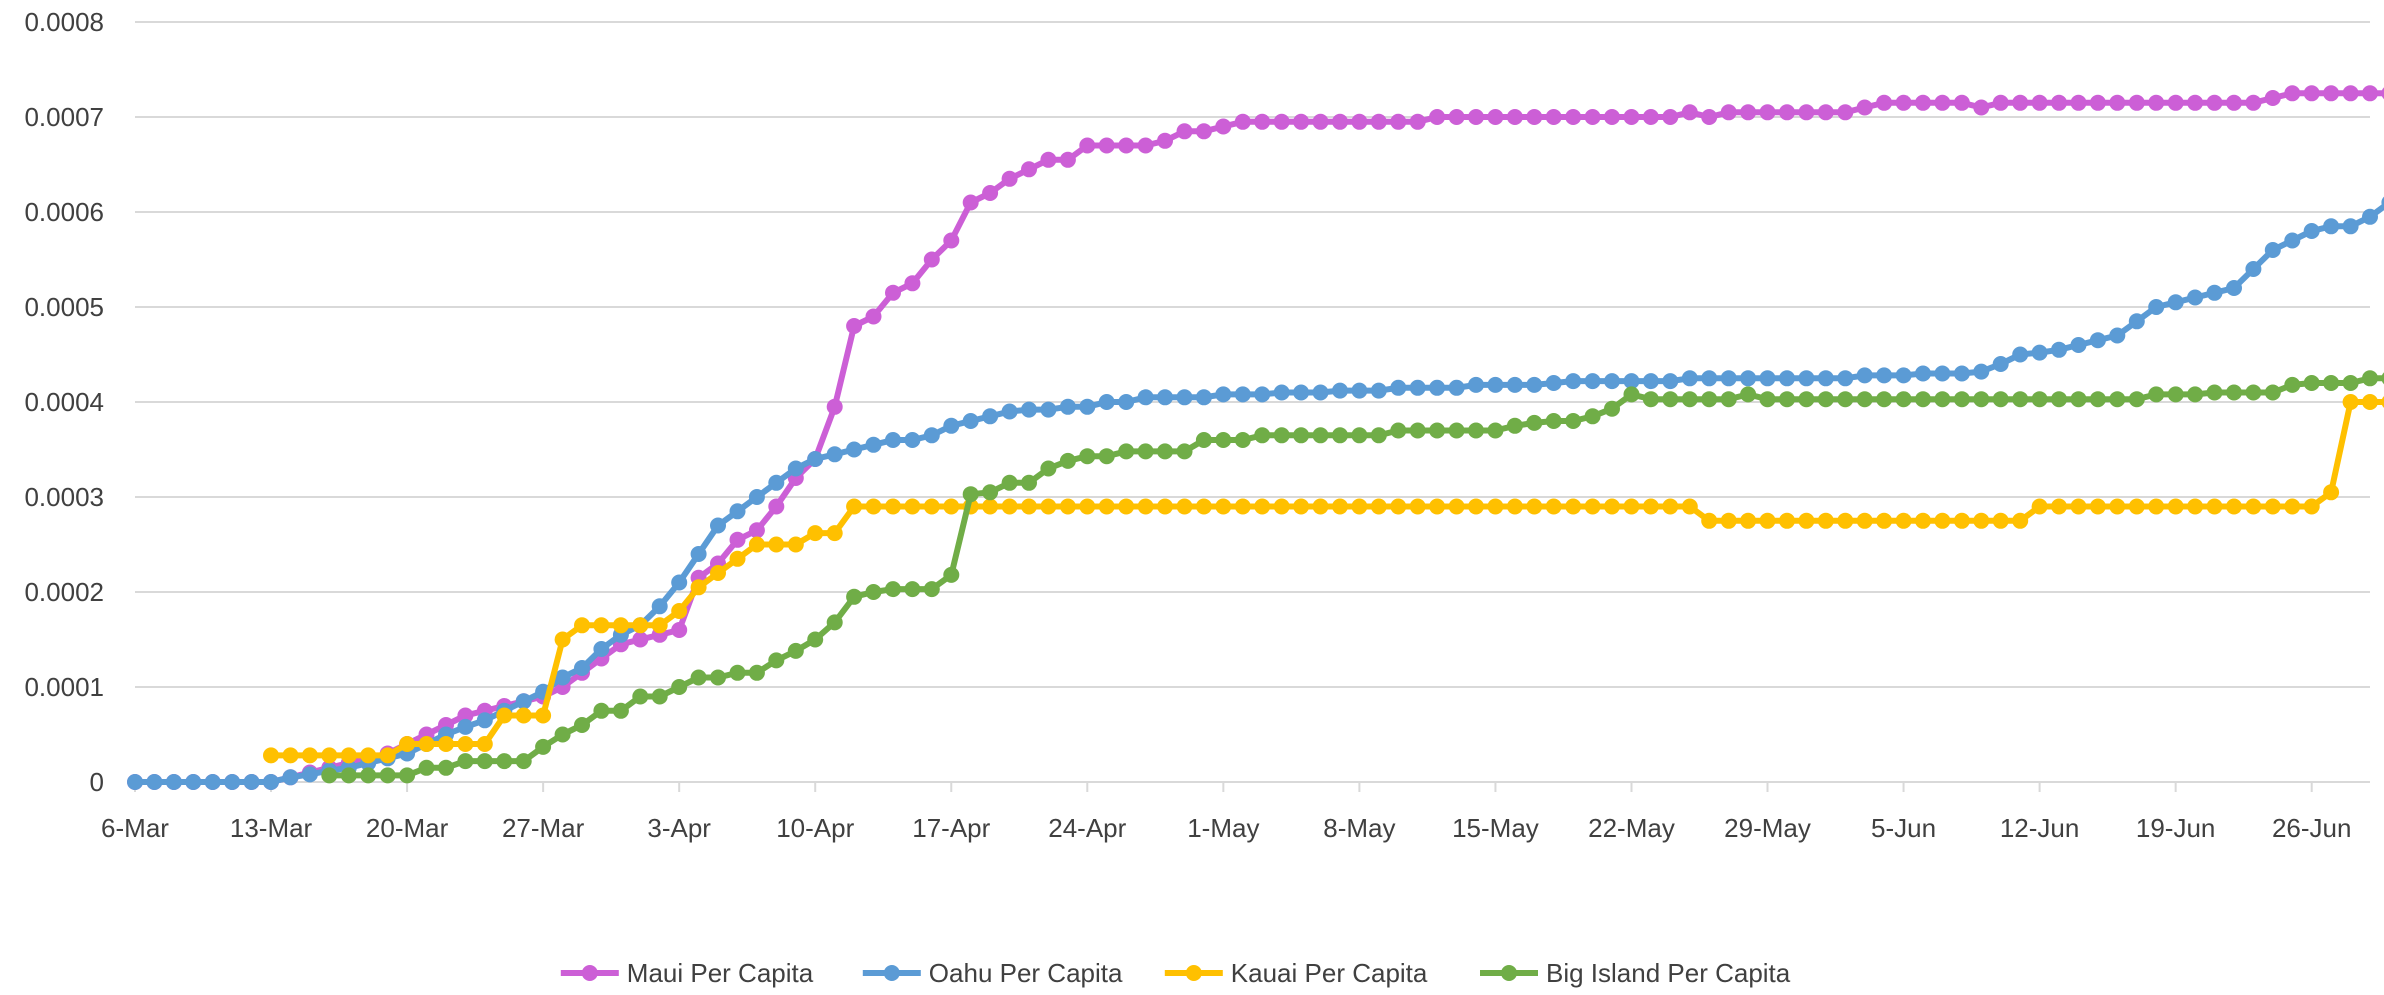 Image resolution: width=2384 pixels, height=995 pixels. I want to click on y-tick-label: 0.0003, so click(64, 497).